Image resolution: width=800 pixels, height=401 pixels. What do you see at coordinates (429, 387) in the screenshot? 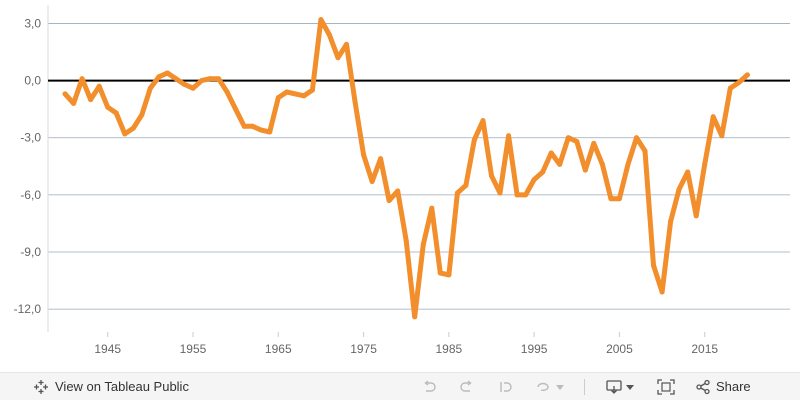
I see `undo-button` at bounding box center [429, 387].